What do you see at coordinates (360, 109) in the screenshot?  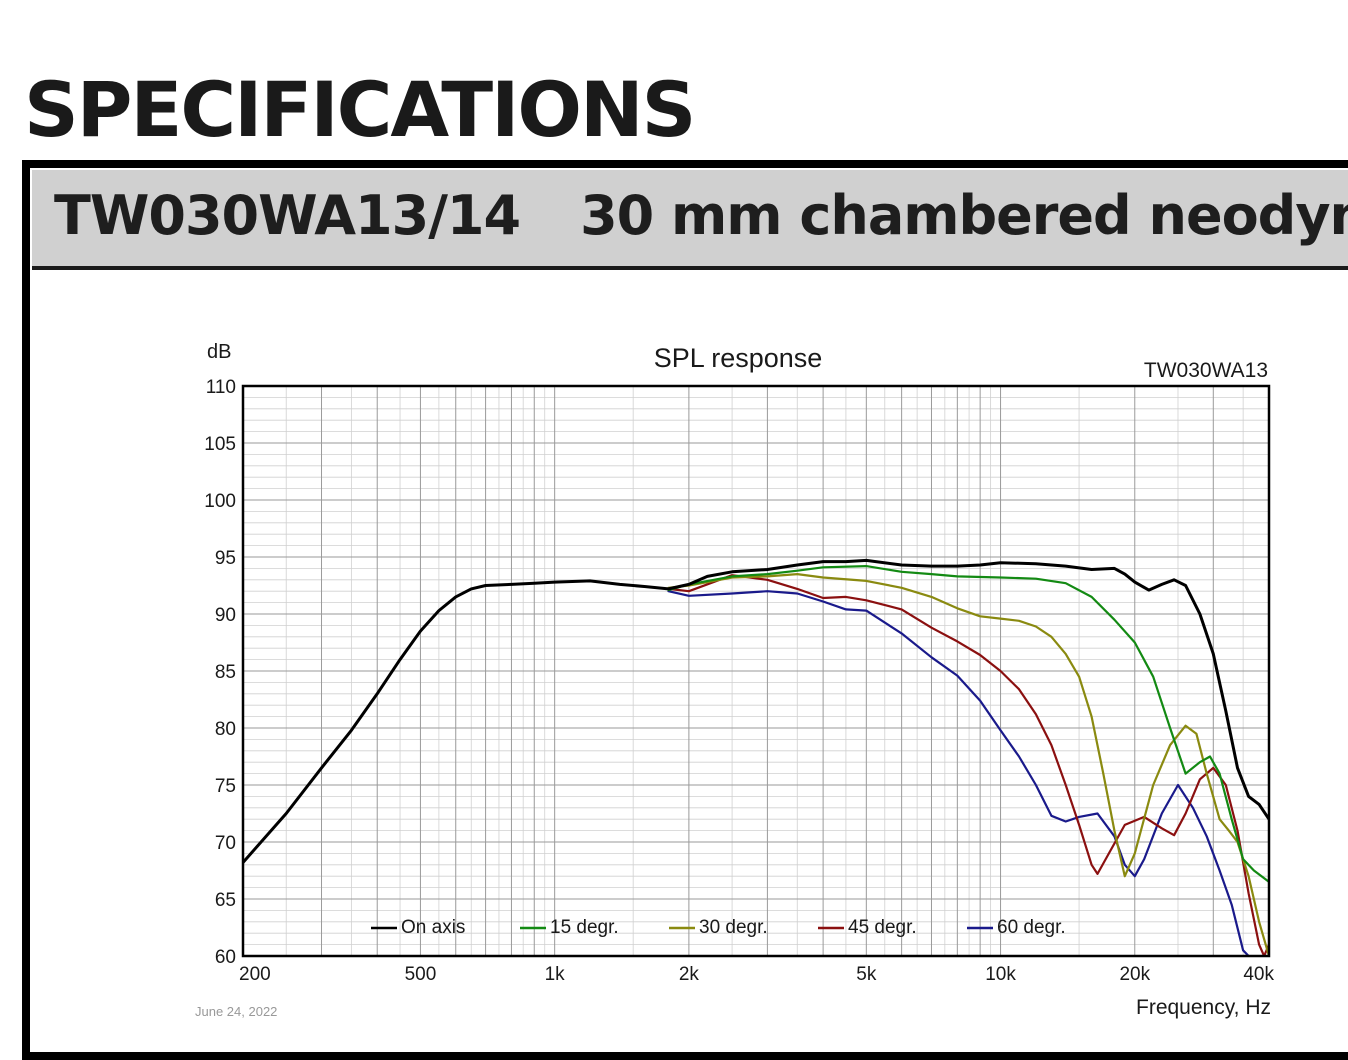 I see `page-heading: SPECIFICATIONS` at bounding box center [360, 109].